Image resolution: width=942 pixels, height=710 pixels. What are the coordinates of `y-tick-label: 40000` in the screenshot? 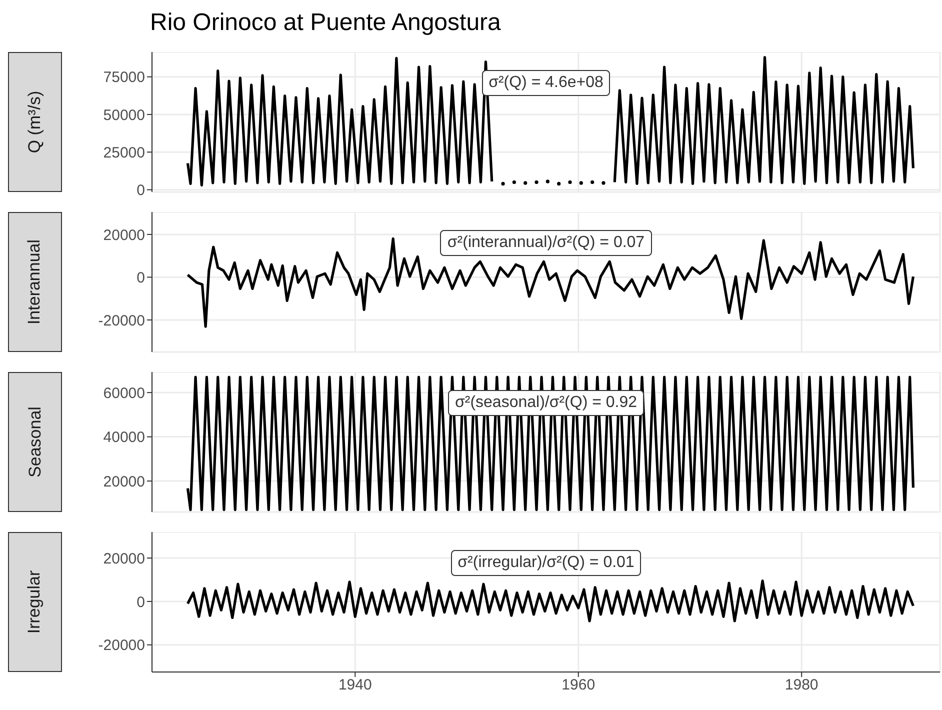 It's located at (124, 437).